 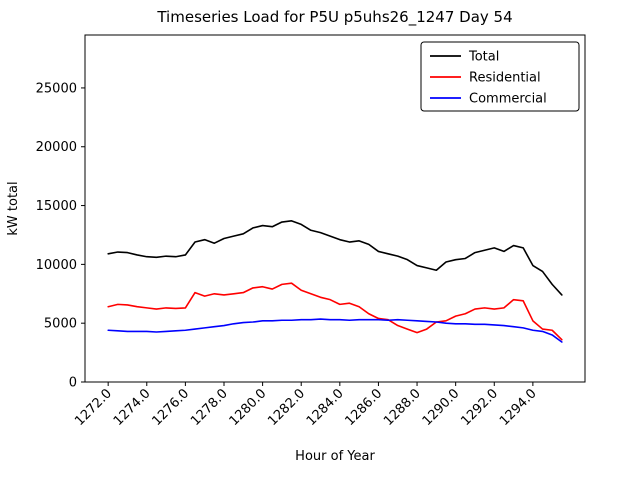 I want to click on y-tick-label: 15000, so click(x=56, y=206).